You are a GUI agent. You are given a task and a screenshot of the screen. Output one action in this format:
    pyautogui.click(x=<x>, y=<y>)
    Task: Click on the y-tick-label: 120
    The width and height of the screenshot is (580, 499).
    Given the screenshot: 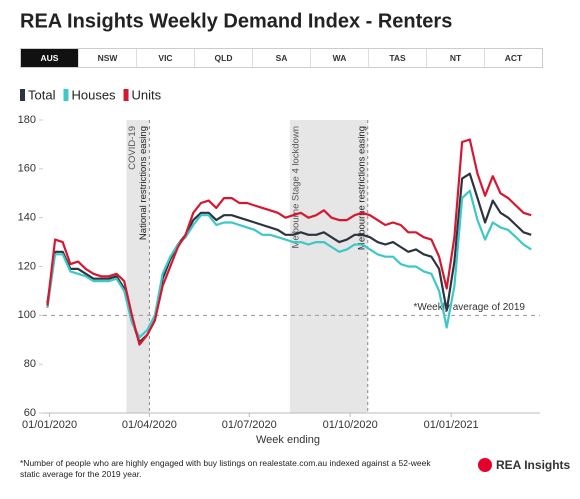 What is the action you would take?
    pyautogui.click(x=27, y=266)
    